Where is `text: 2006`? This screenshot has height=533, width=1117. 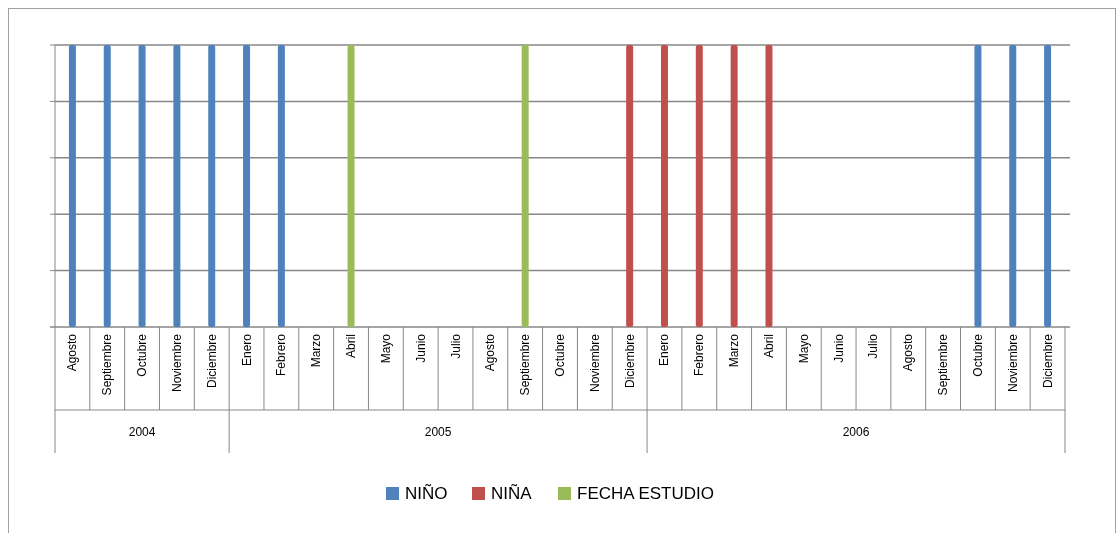 text: 2006 is located at coordinates (856, 432).